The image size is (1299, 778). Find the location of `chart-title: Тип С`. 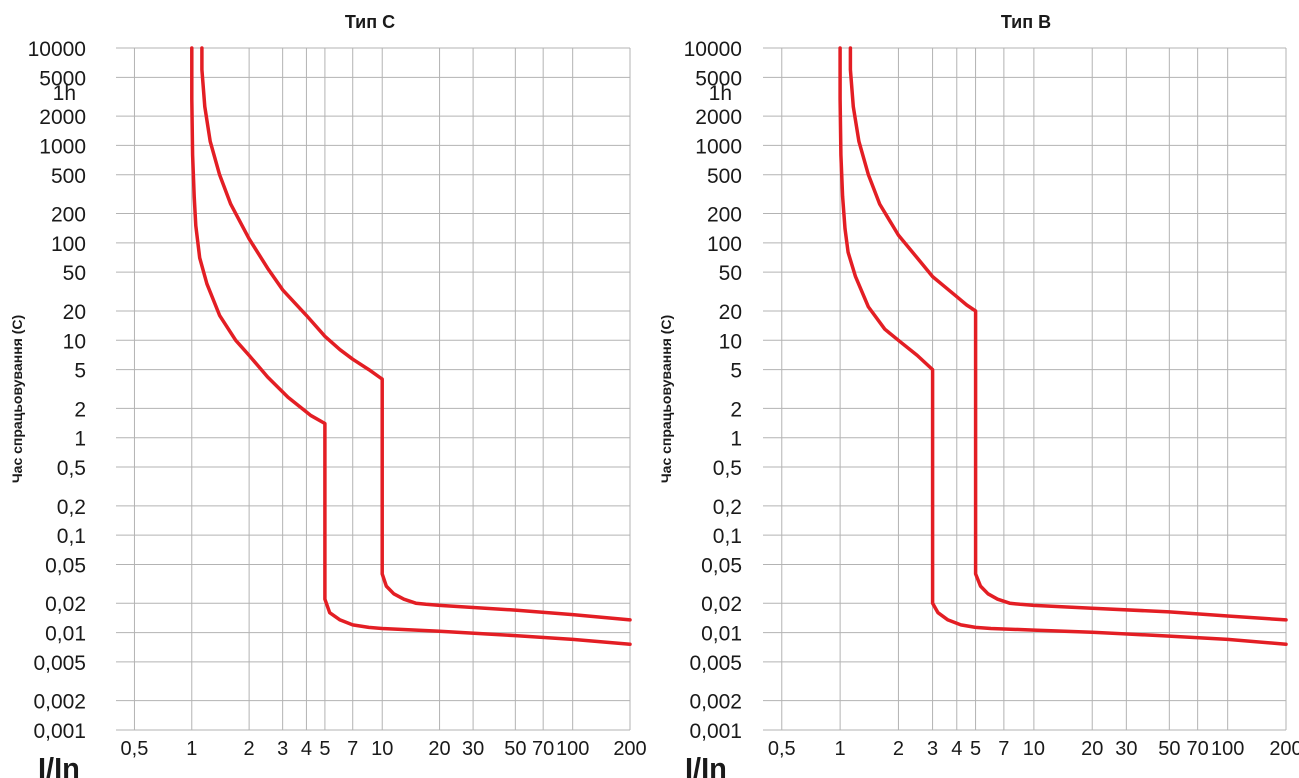

chart-title: Тип С is located at coordinates (370, 22).